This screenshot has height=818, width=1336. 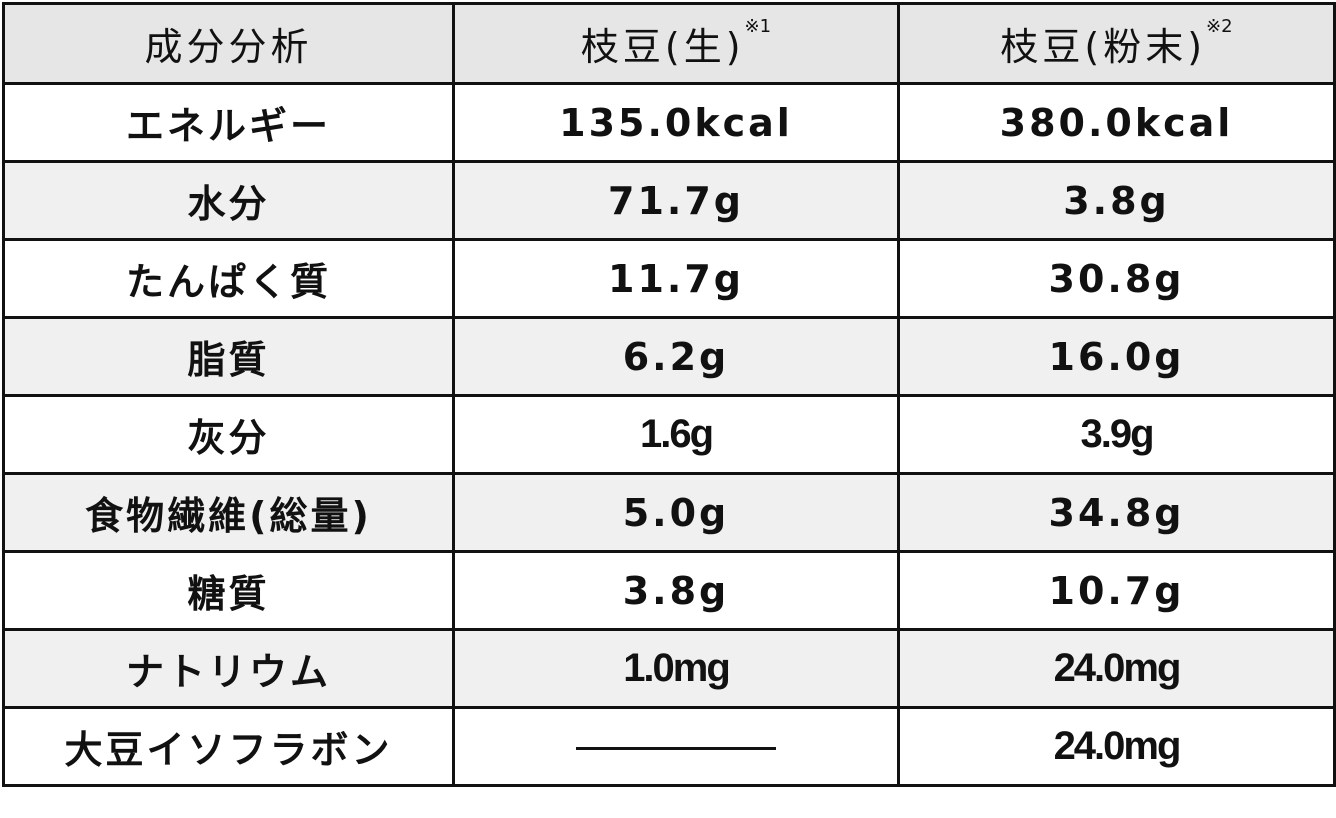 I want to click on table-row: ナトリウム 1.0mg 24.0mg, so click(x=669, y=668).